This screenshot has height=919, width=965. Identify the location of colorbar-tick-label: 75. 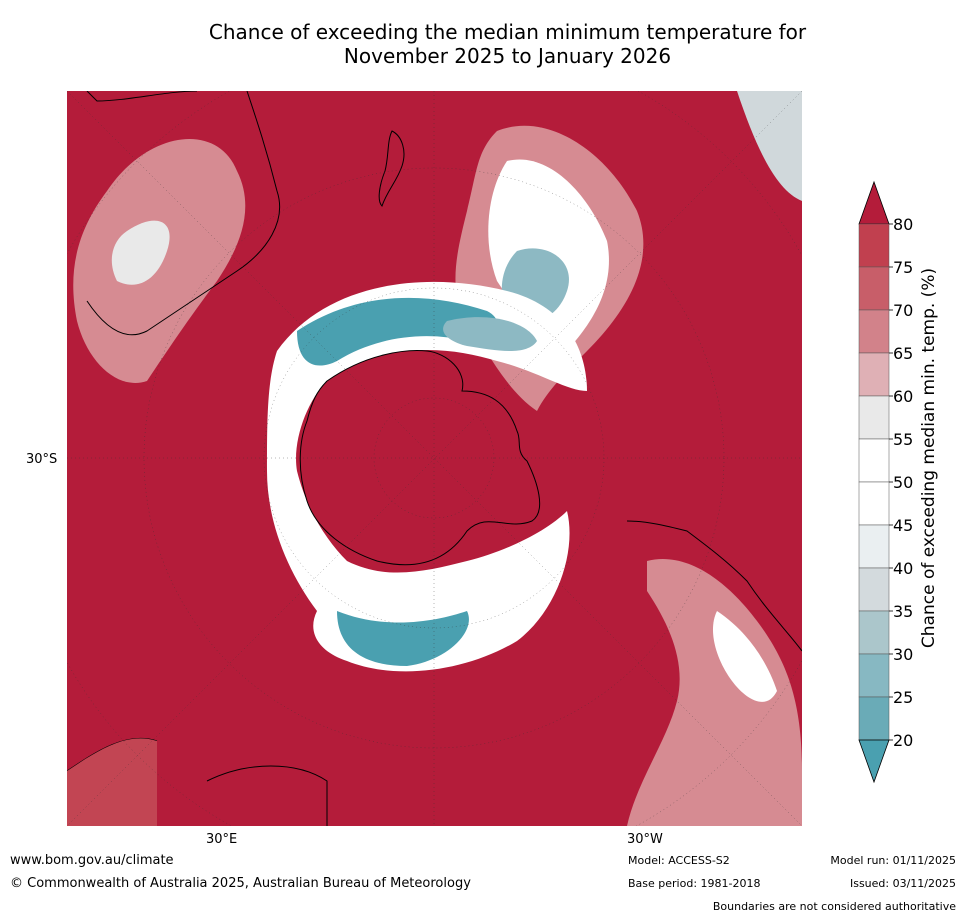
(903, 267).